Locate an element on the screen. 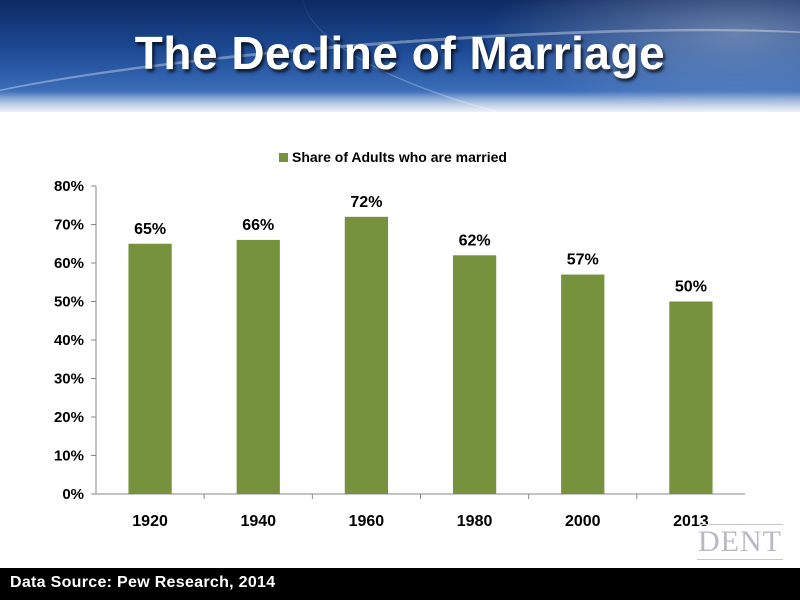  data-source-note: Data Source: Pew Research, 2014 is located at coordinates (143, 582).